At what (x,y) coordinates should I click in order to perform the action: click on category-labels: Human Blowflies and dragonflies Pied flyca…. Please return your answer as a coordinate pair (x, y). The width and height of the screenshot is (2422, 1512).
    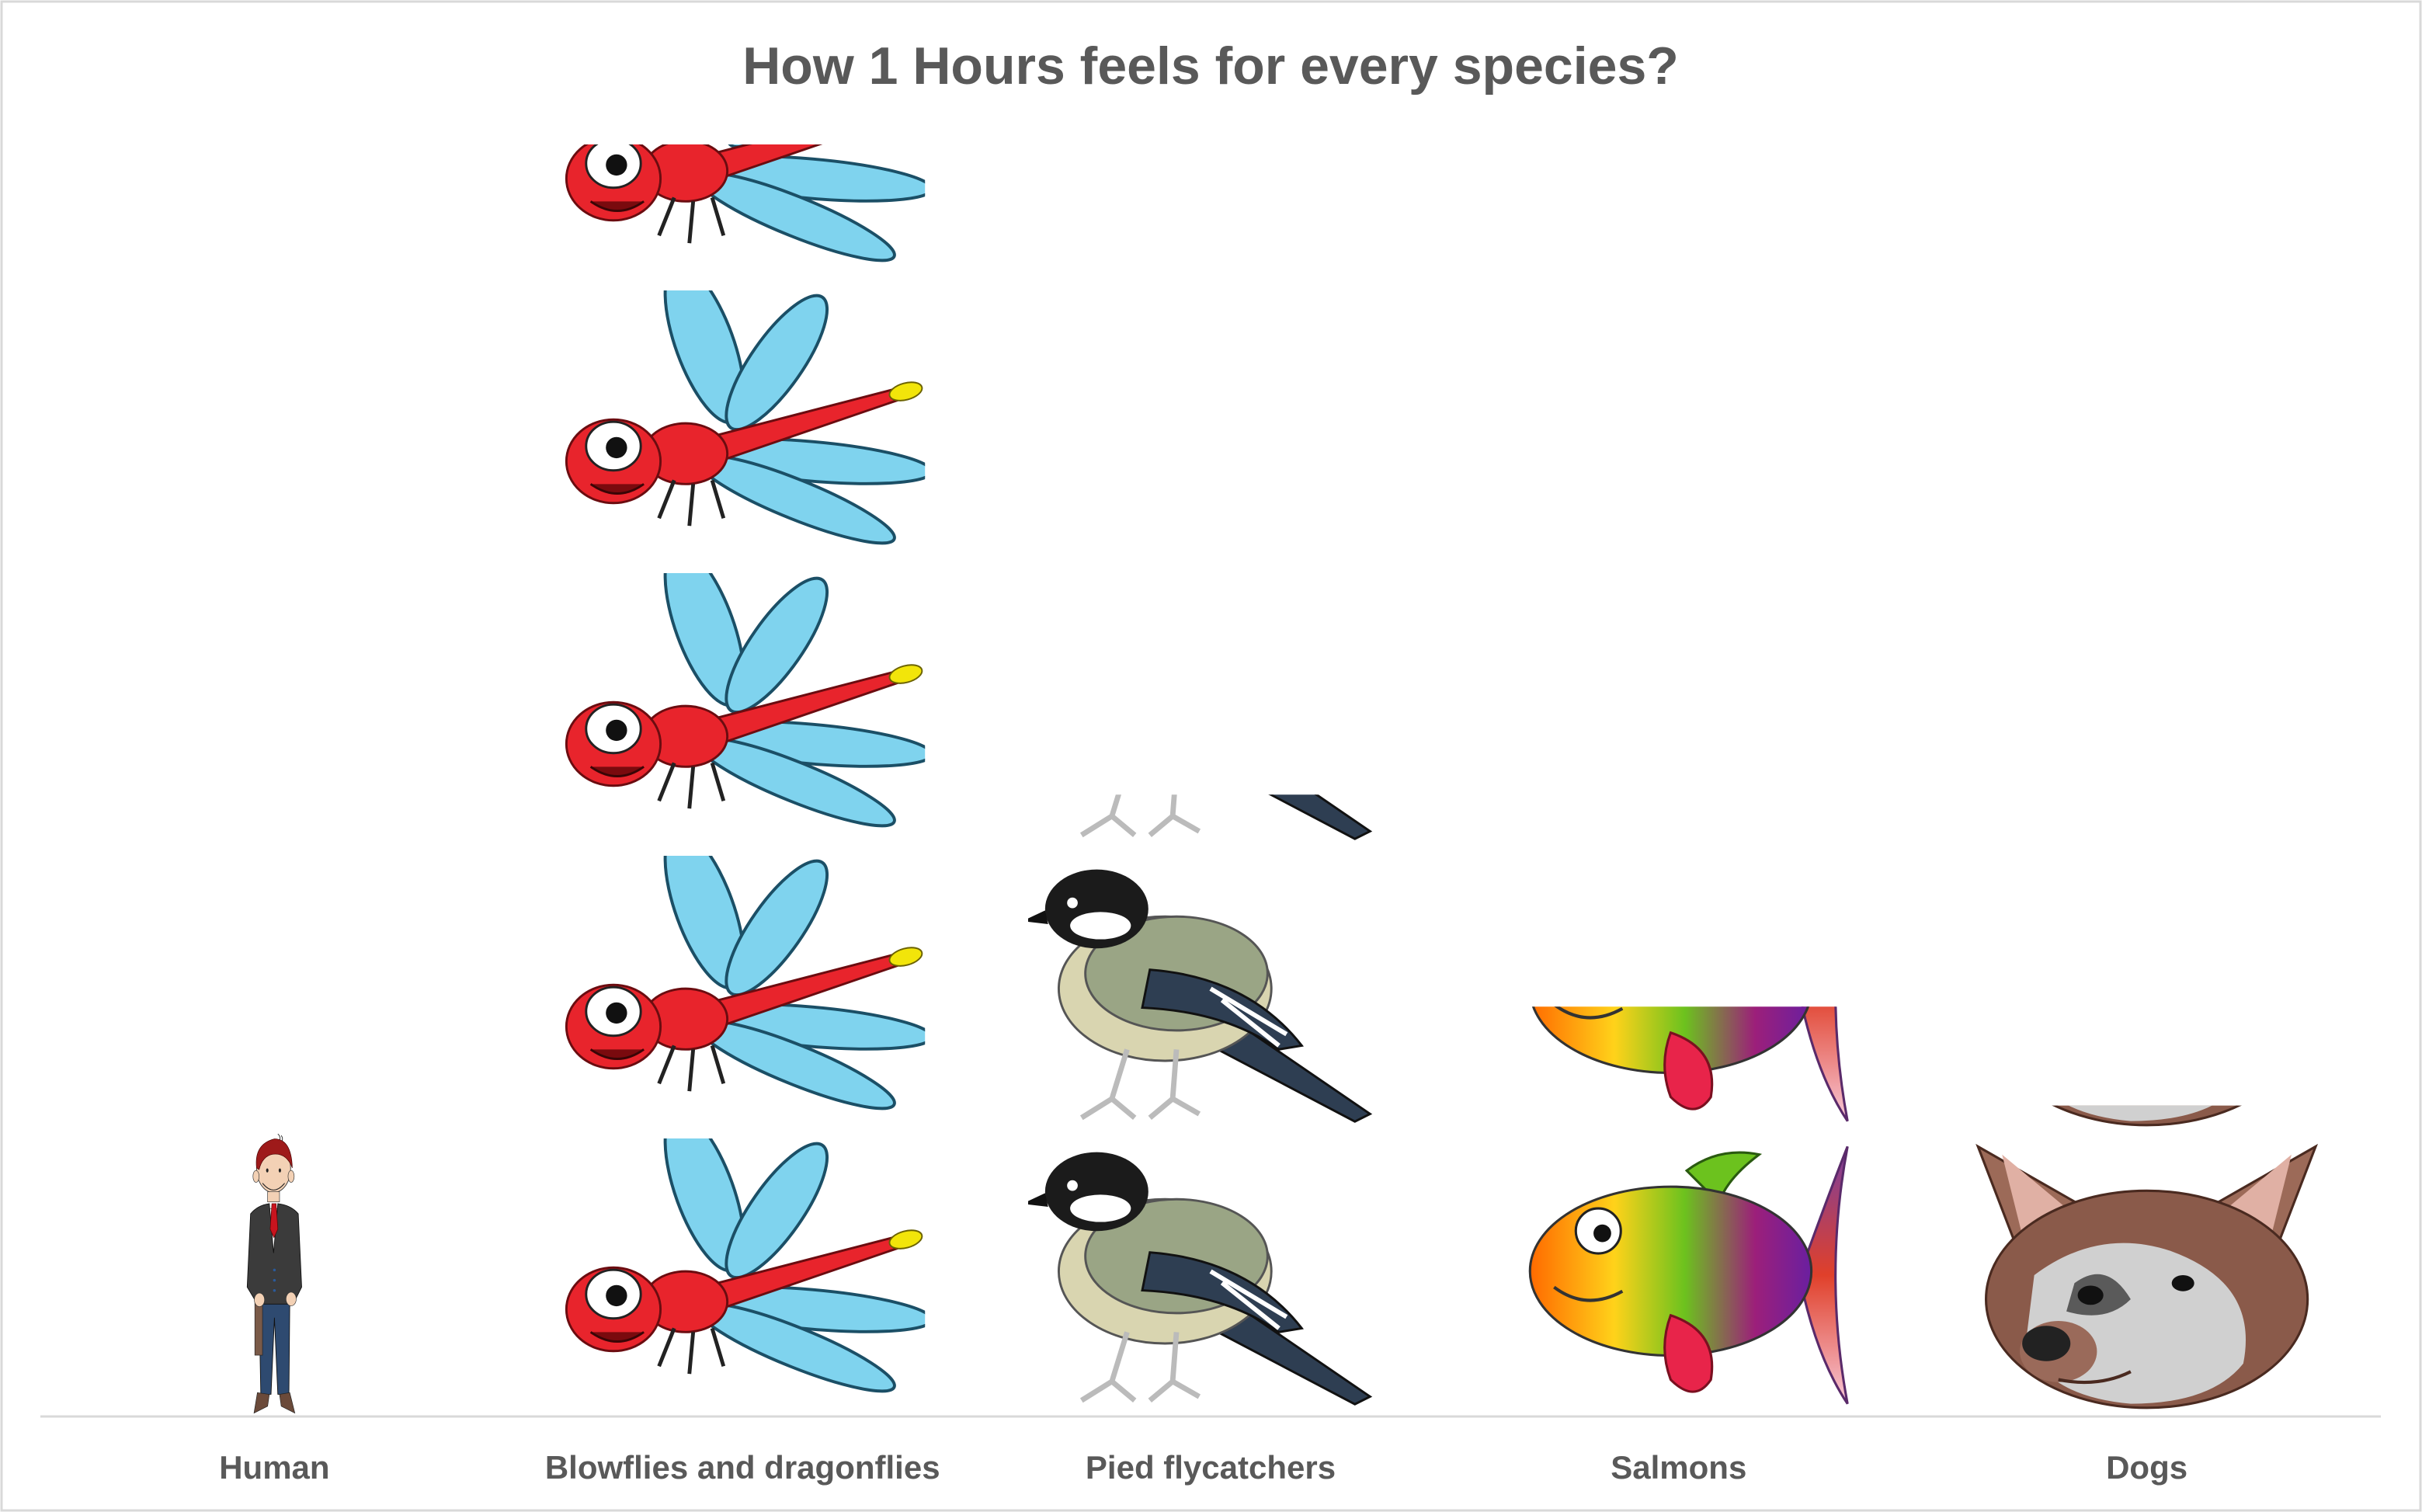
    Looking at the image, I should click on (1203, 1467).